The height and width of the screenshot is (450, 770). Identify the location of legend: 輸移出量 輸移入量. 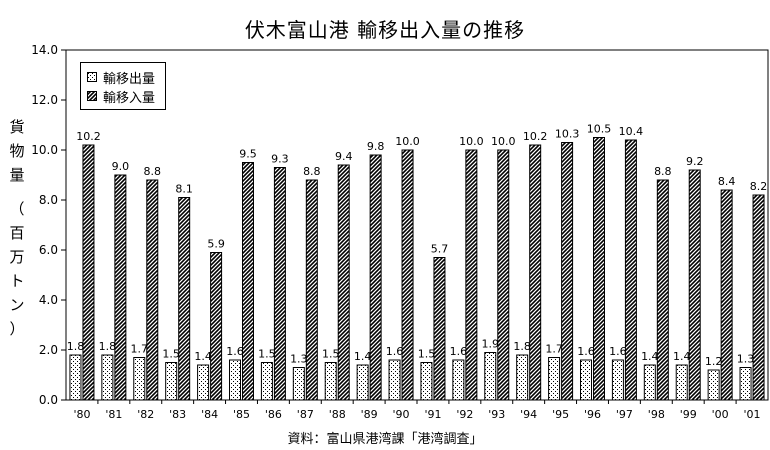
(123, 86).